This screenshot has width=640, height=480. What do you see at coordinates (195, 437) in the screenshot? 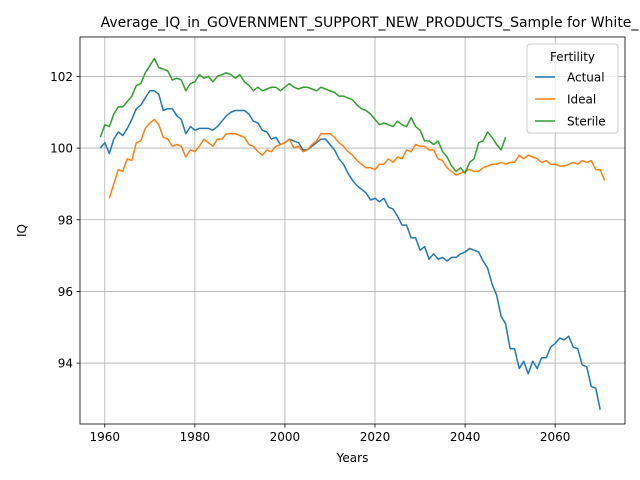
I see `x-tick-label: 1980` at bounding box center [195, 437].